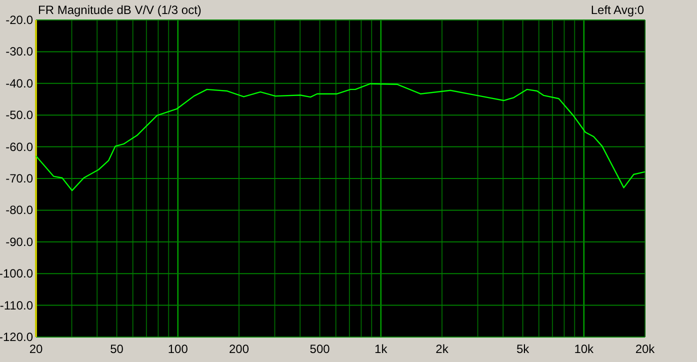  What do you see at coordinates (20, 210) in the screenshot?
I see `y-tick-label: -80.0` at bounding box center [20, 210].